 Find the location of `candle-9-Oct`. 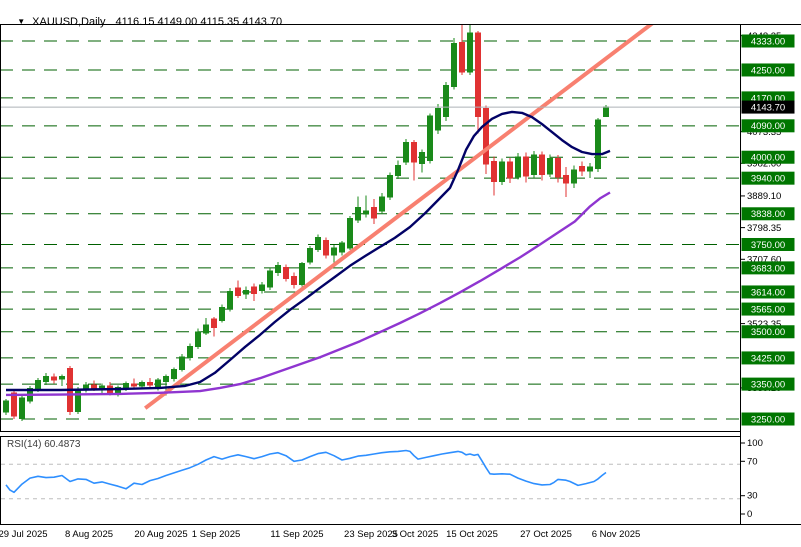

candle-9-Oct is located at coordinates (422, 161).